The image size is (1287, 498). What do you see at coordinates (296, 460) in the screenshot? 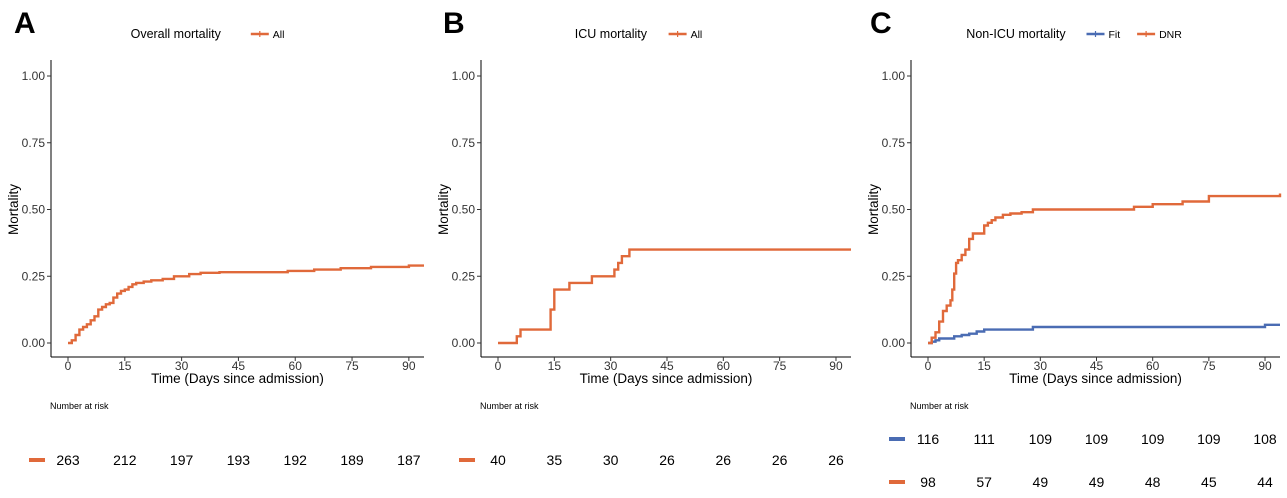
I see `risk-value: 192` at bounding box center [296, 460].